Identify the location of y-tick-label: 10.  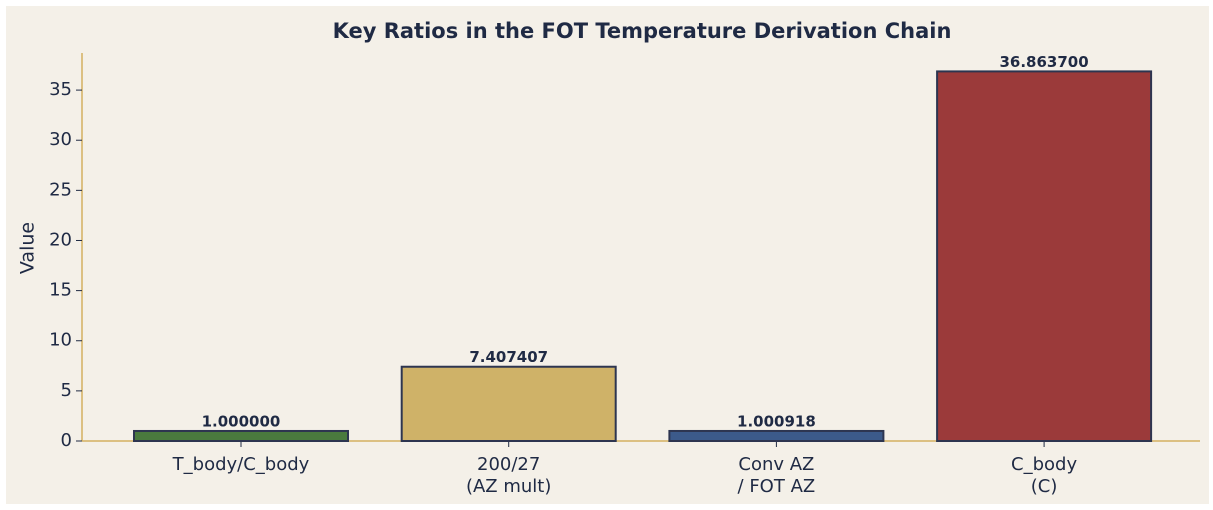
(60, 340).